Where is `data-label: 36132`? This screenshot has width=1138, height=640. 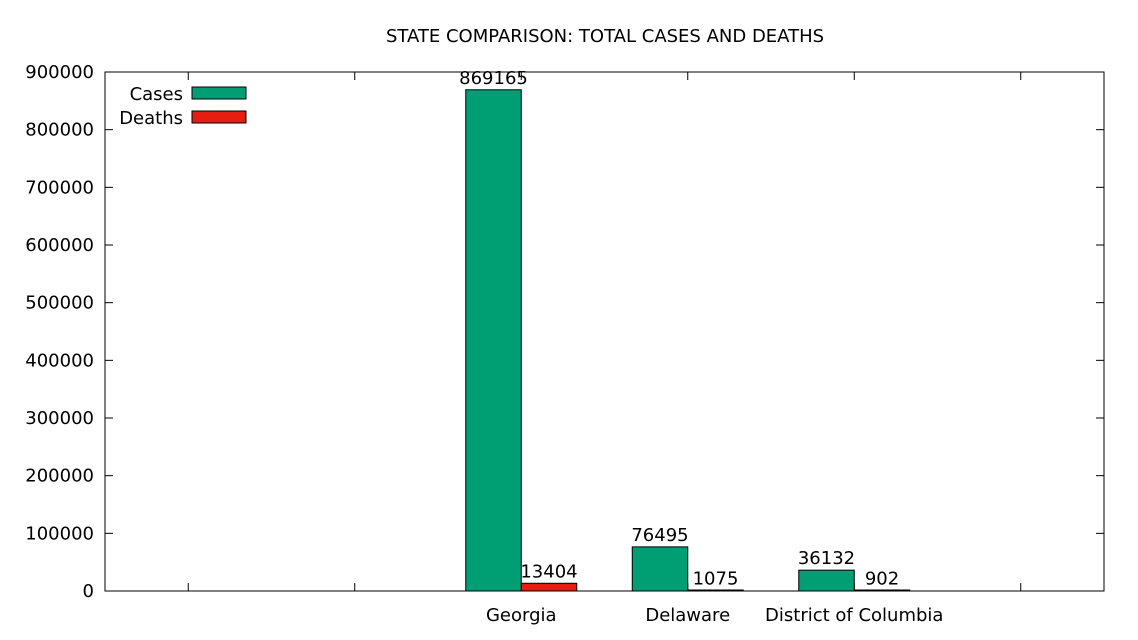
data-label: 36132 is located at coordinates (826, 558).